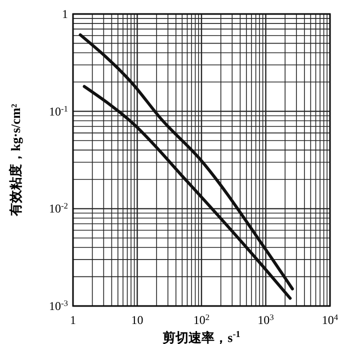 The image size is (346, 344). I want to click on y-tick-label: 10$^{-1}$, so click(58, 111).